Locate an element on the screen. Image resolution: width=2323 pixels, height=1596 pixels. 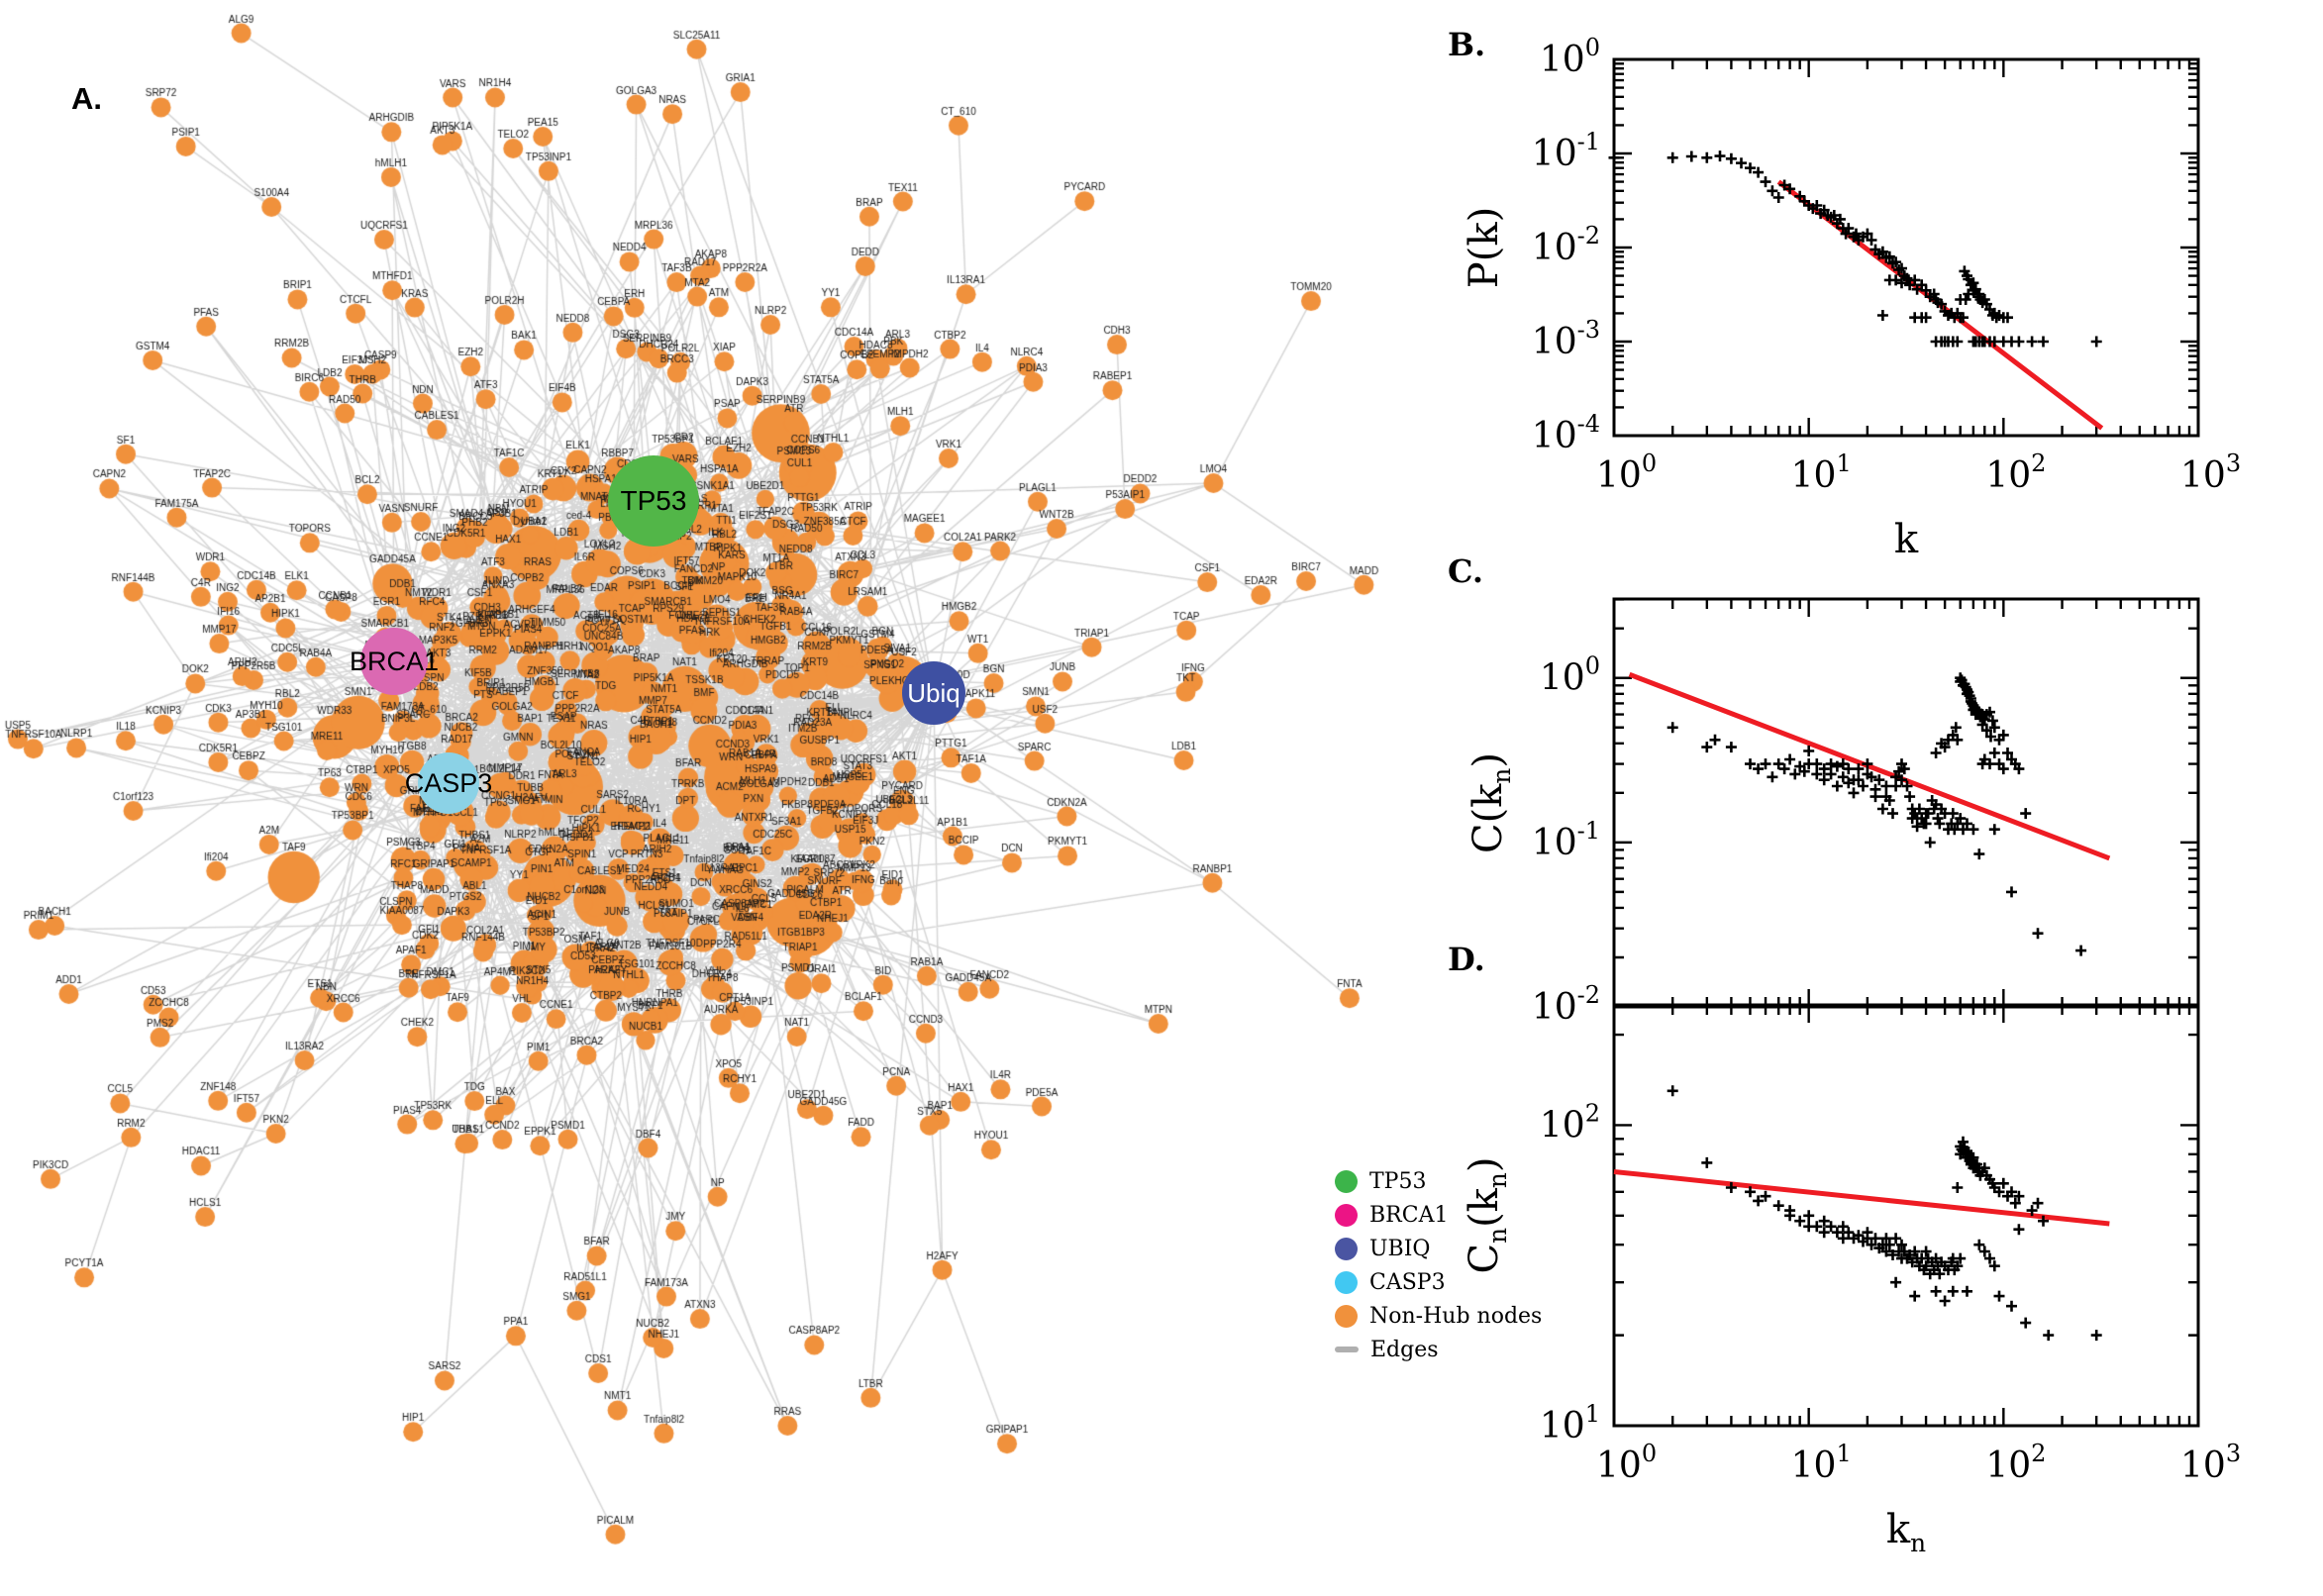
y-tick-label: 10⁻³ is located at coordinates (1566, 339).